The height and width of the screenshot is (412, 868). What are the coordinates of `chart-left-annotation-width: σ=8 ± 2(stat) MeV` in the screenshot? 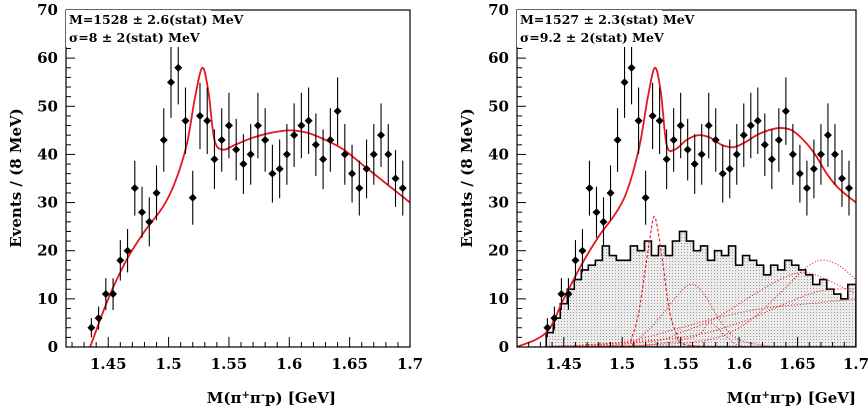 It's located at (134, 37).